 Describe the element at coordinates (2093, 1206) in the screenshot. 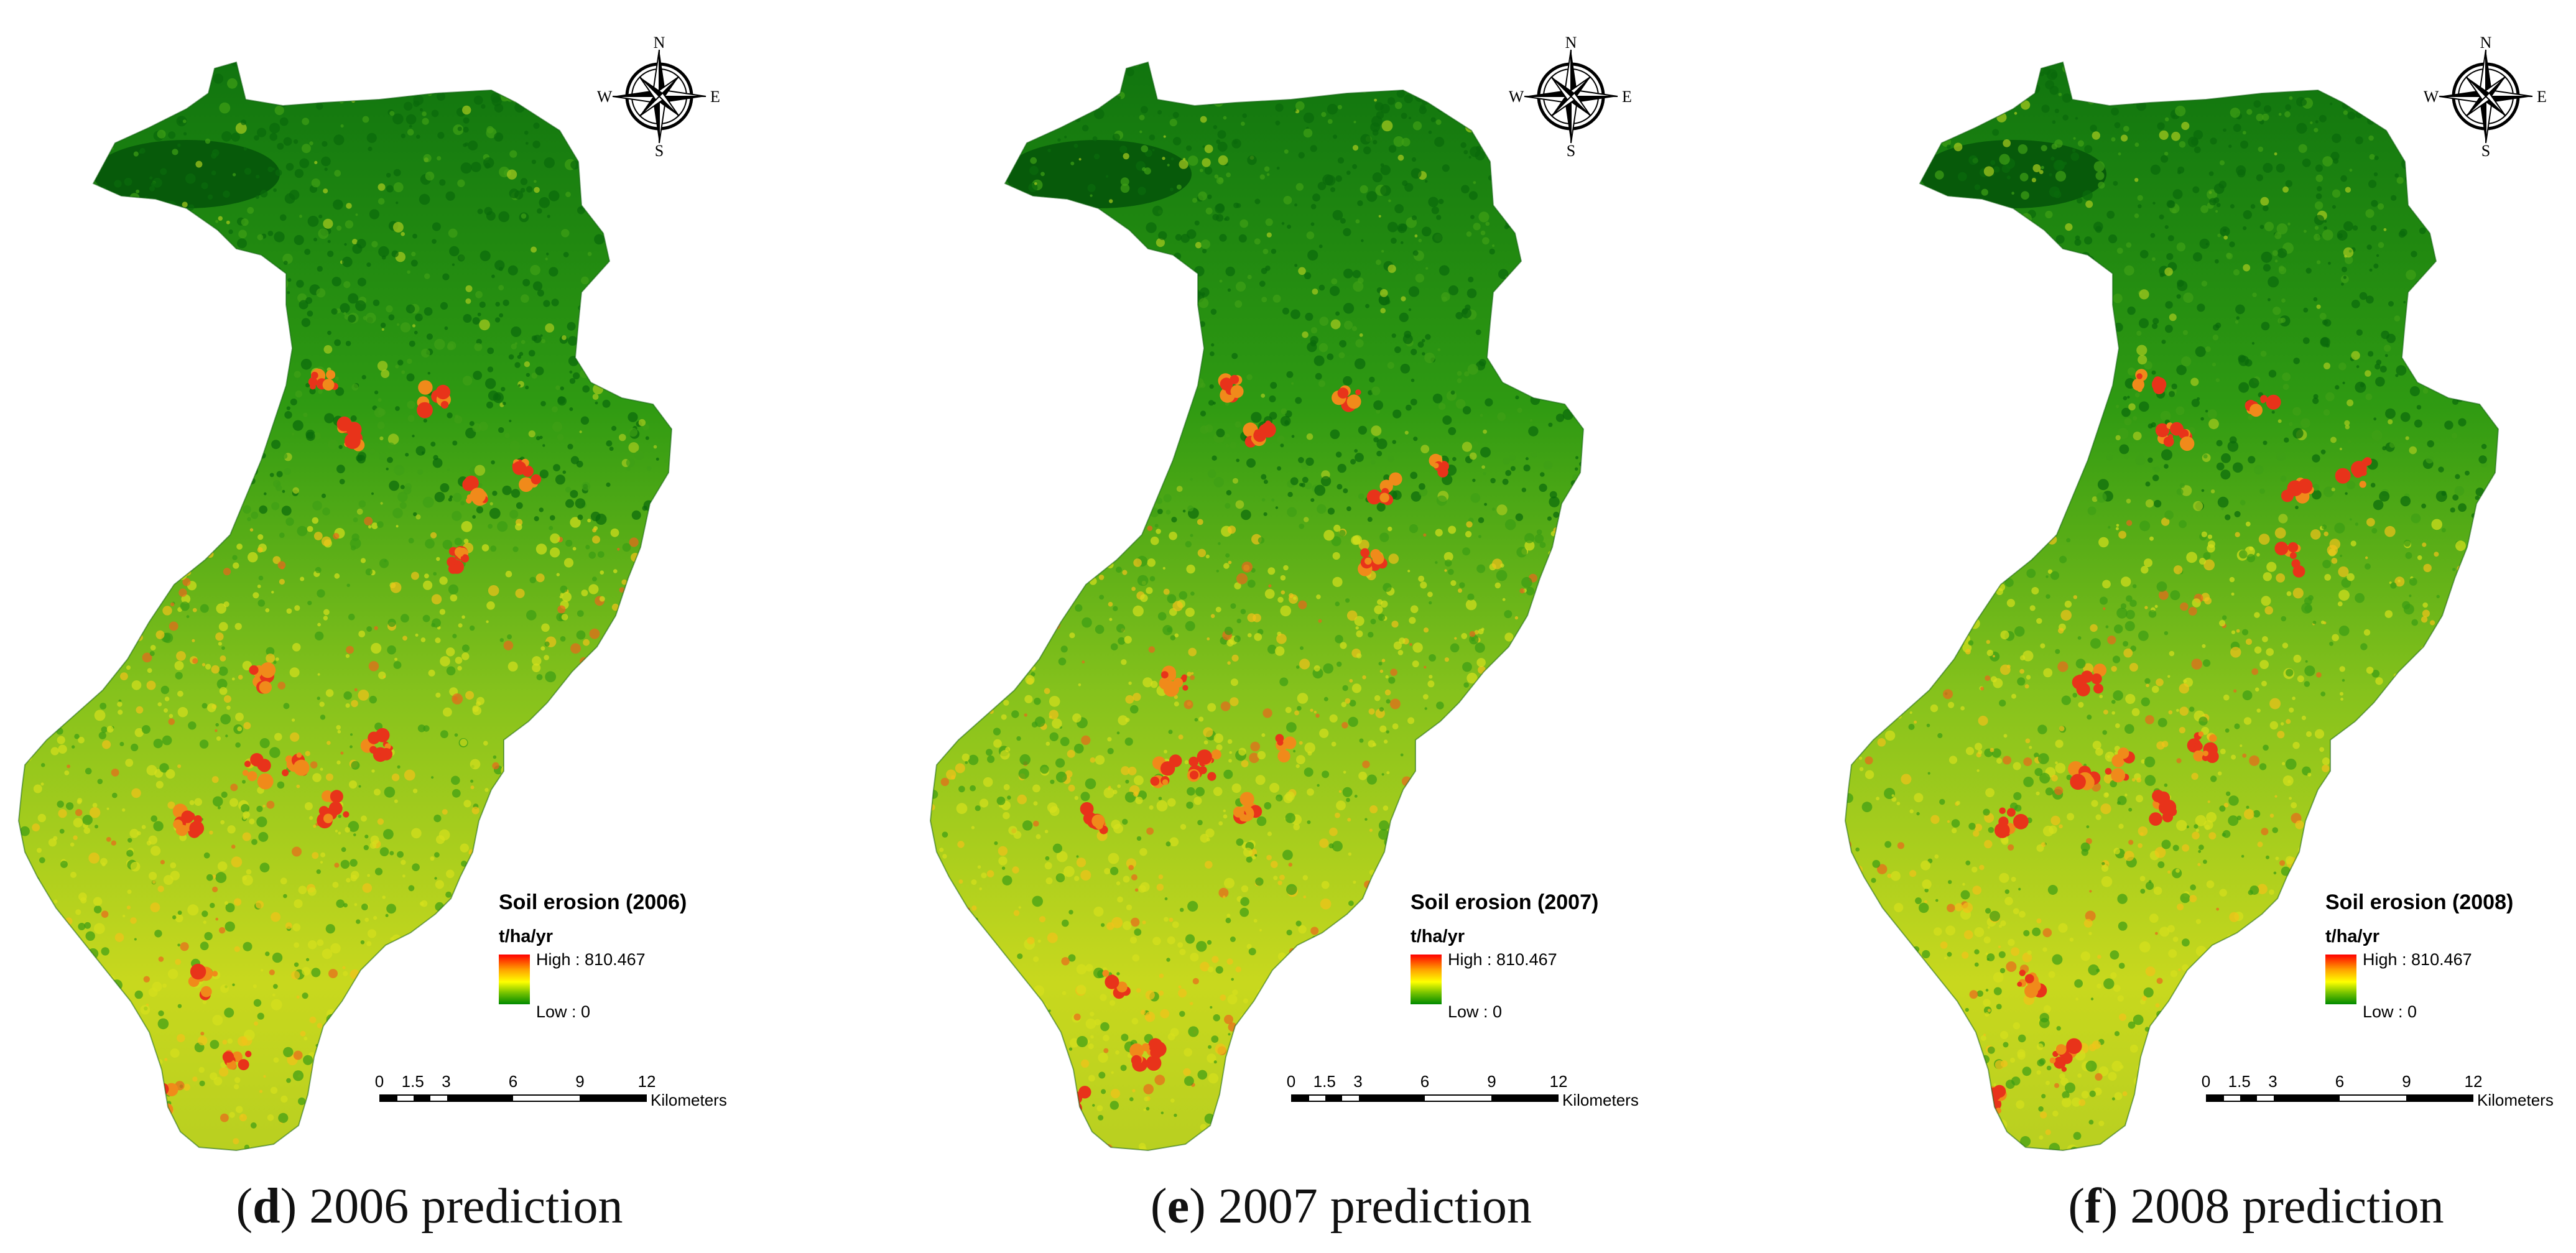

I see `caption-letter: f` at that location.